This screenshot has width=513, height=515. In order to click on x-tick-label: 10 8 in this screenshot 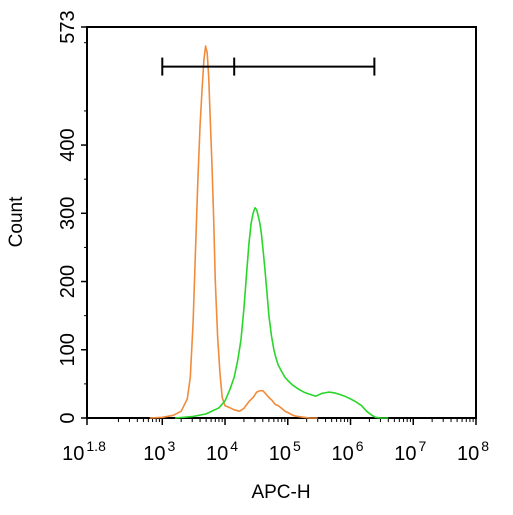, I will do `click(473, 451)`.